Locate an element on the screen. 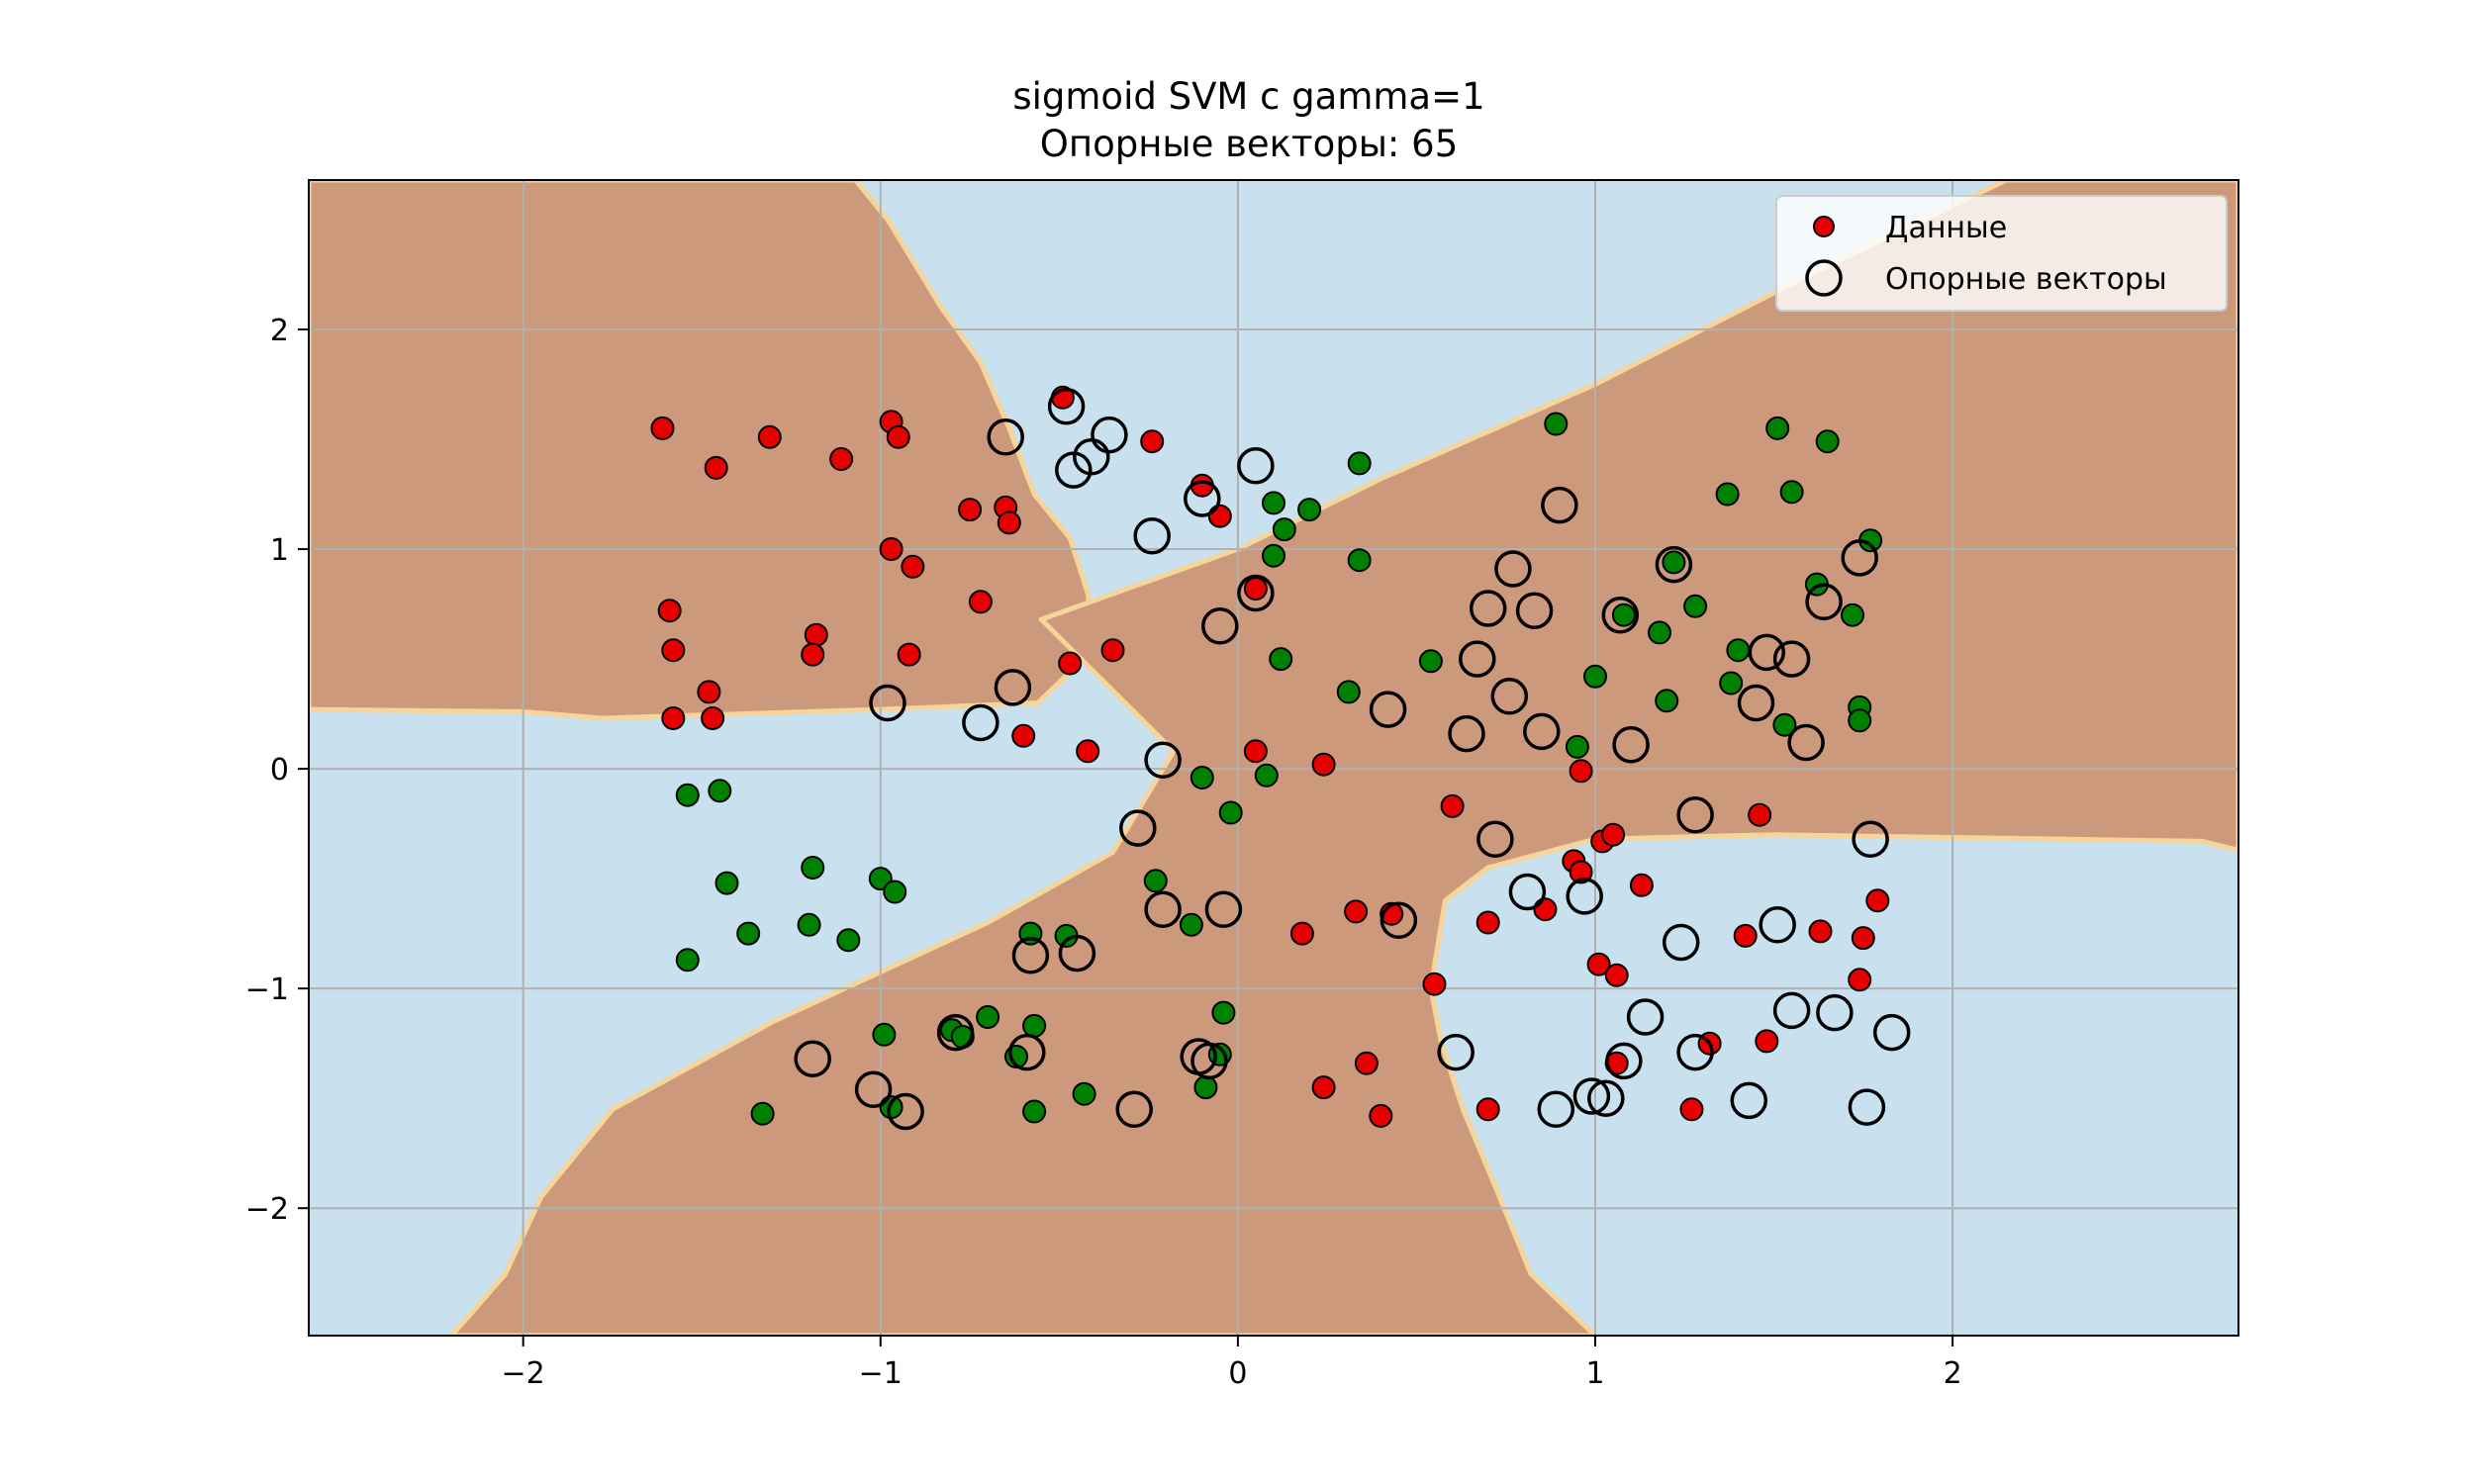 This screenshot has height=1484, width=2474. x-tick-label: 2 is located at coordinates (1953, 1373).